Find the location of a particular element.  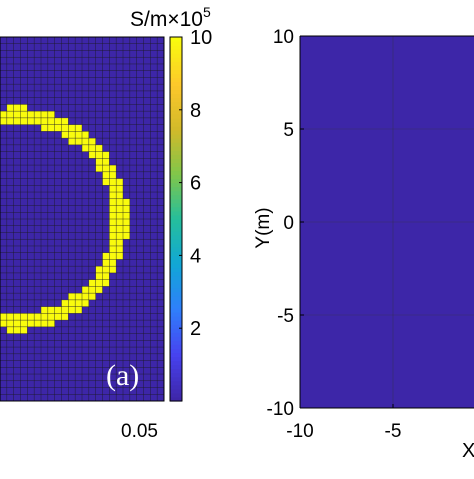

colorbar is located at coordinates (176, 219).